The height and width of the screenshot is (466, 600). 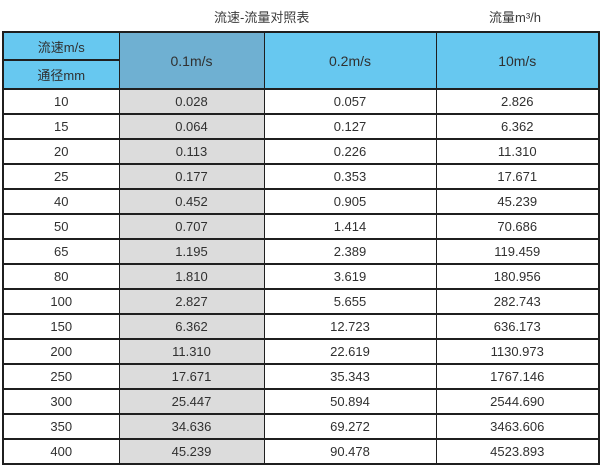 I want to click on flow-value-cell: 636.173, so click(x=517, y=326).